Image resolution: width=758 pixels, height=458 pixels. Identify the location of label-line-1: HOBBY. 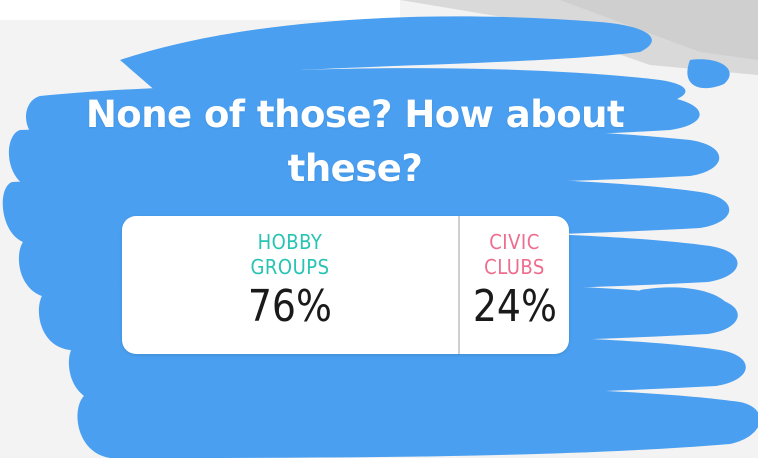
(290, 242).